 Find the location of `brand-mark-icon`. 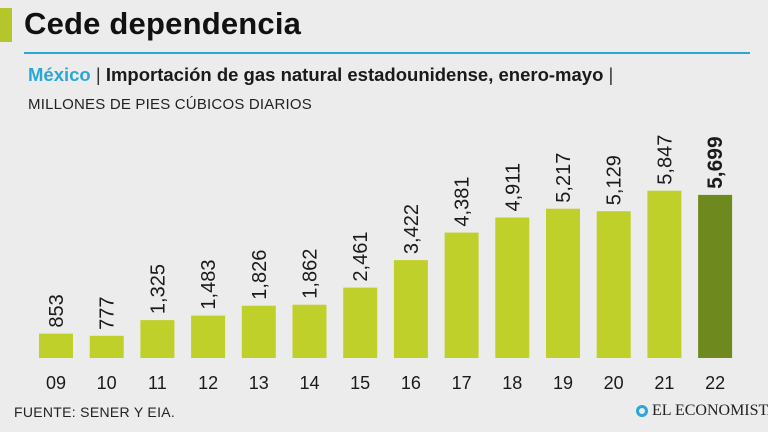

brand-mark-icon is located at coordinates (642, 411).